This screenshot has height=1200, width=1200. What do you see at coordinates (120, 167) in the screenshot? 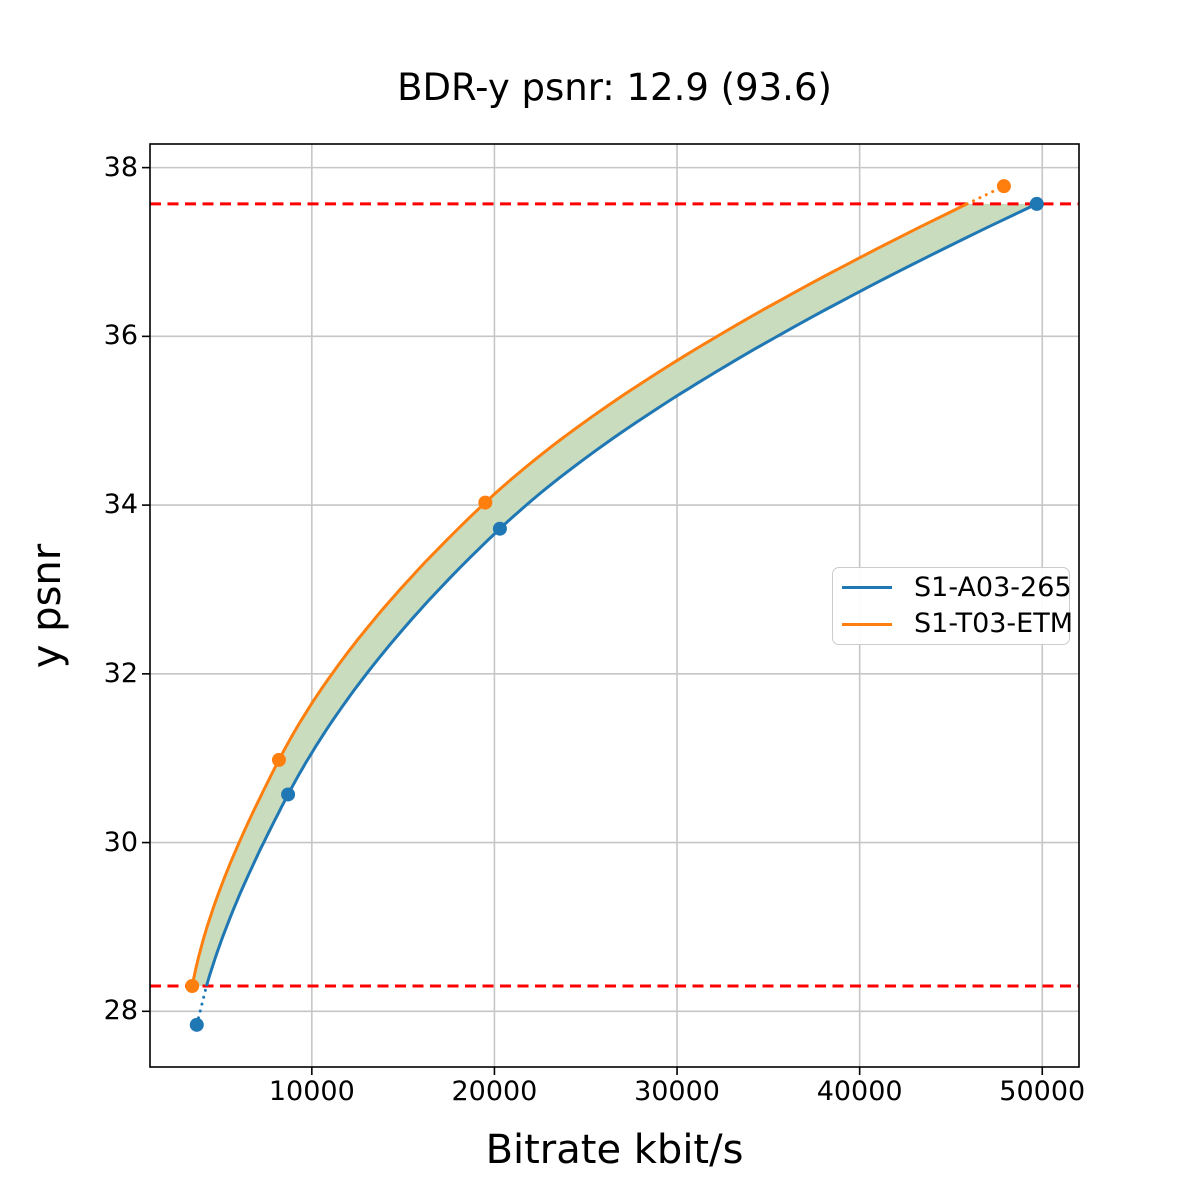
I see `y-tick-label: 38` at bounding box center [120, 167].